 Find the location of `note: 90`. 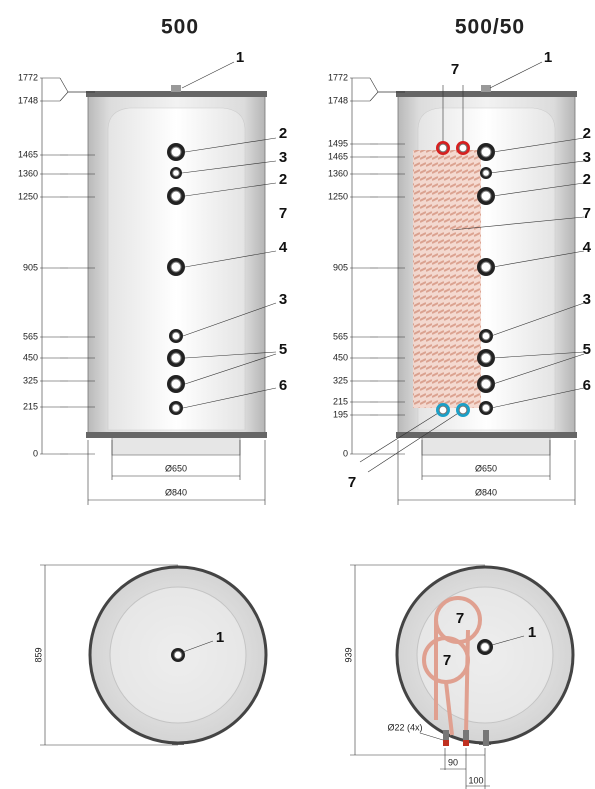

note: 90 is located at coordinates (453, 762).